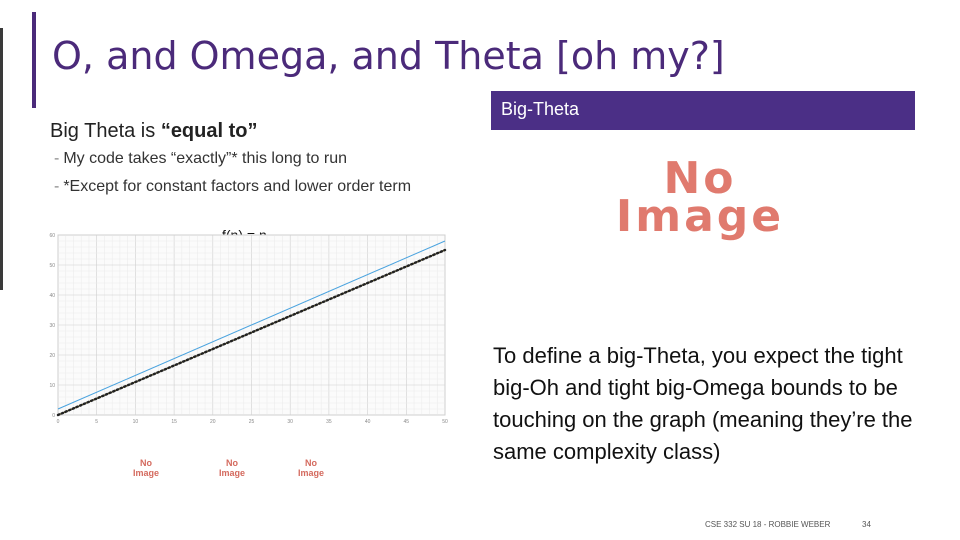 The width and height of the screenshot is (960, 540). What do you see at coordinates (1, 159) in the screenshot?
I see `left-edge-rule` at bounding box center [1, 159].